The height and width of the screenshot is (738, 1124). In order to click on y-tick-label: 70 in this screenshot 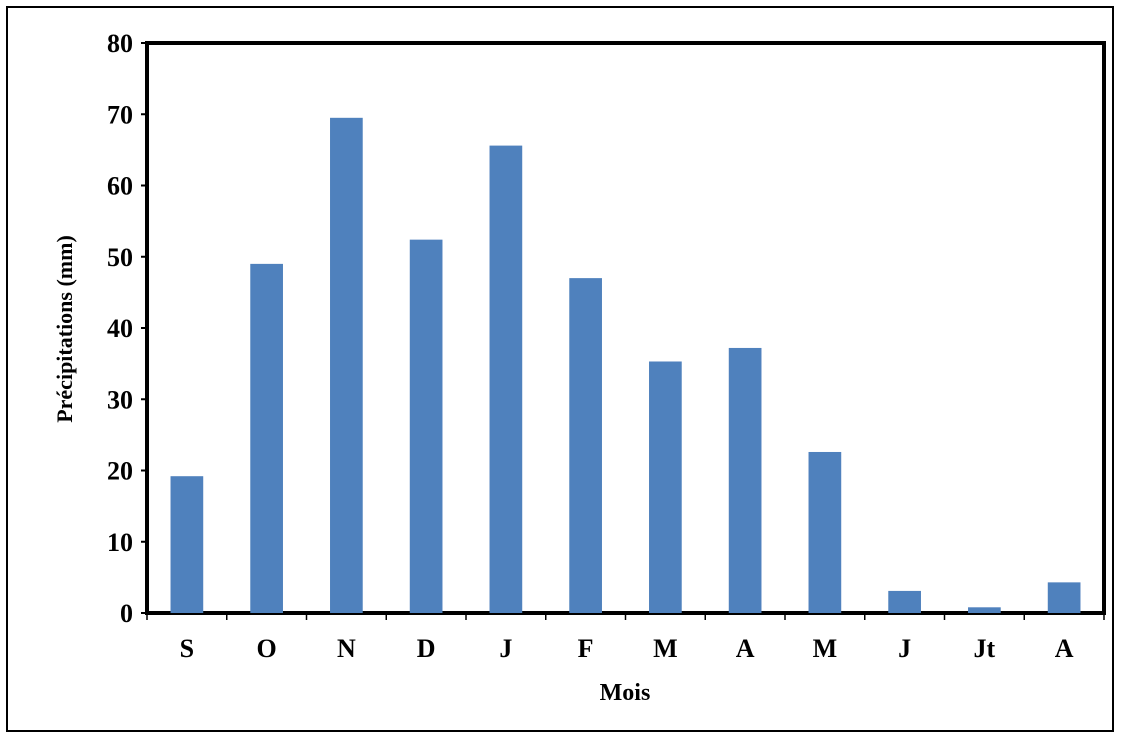, I will do `click(120, 114)`.